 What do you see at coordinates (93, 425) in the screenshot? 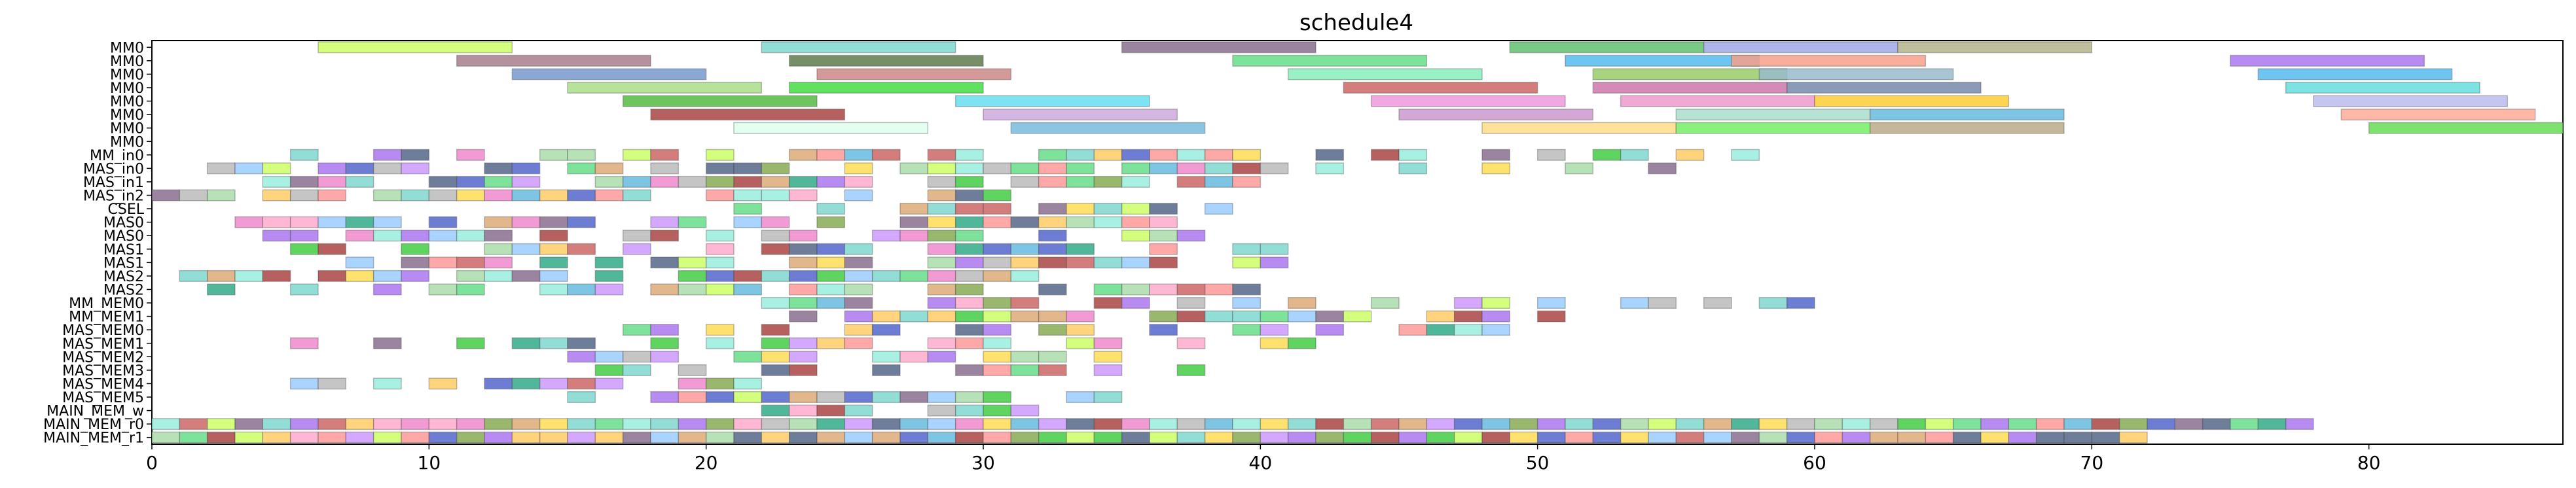
I see `y-tick-label: MAIN_MEM_r0` at bounding box center [93, 425].